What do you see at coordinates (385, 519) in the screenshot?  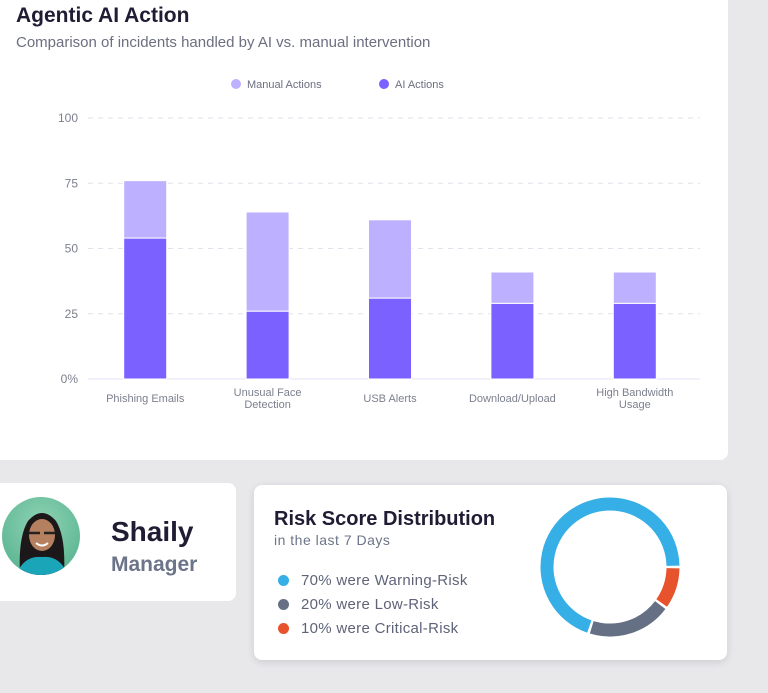 I see `risk-title: Risk Score Distribution` at bounding box center [385, 519].